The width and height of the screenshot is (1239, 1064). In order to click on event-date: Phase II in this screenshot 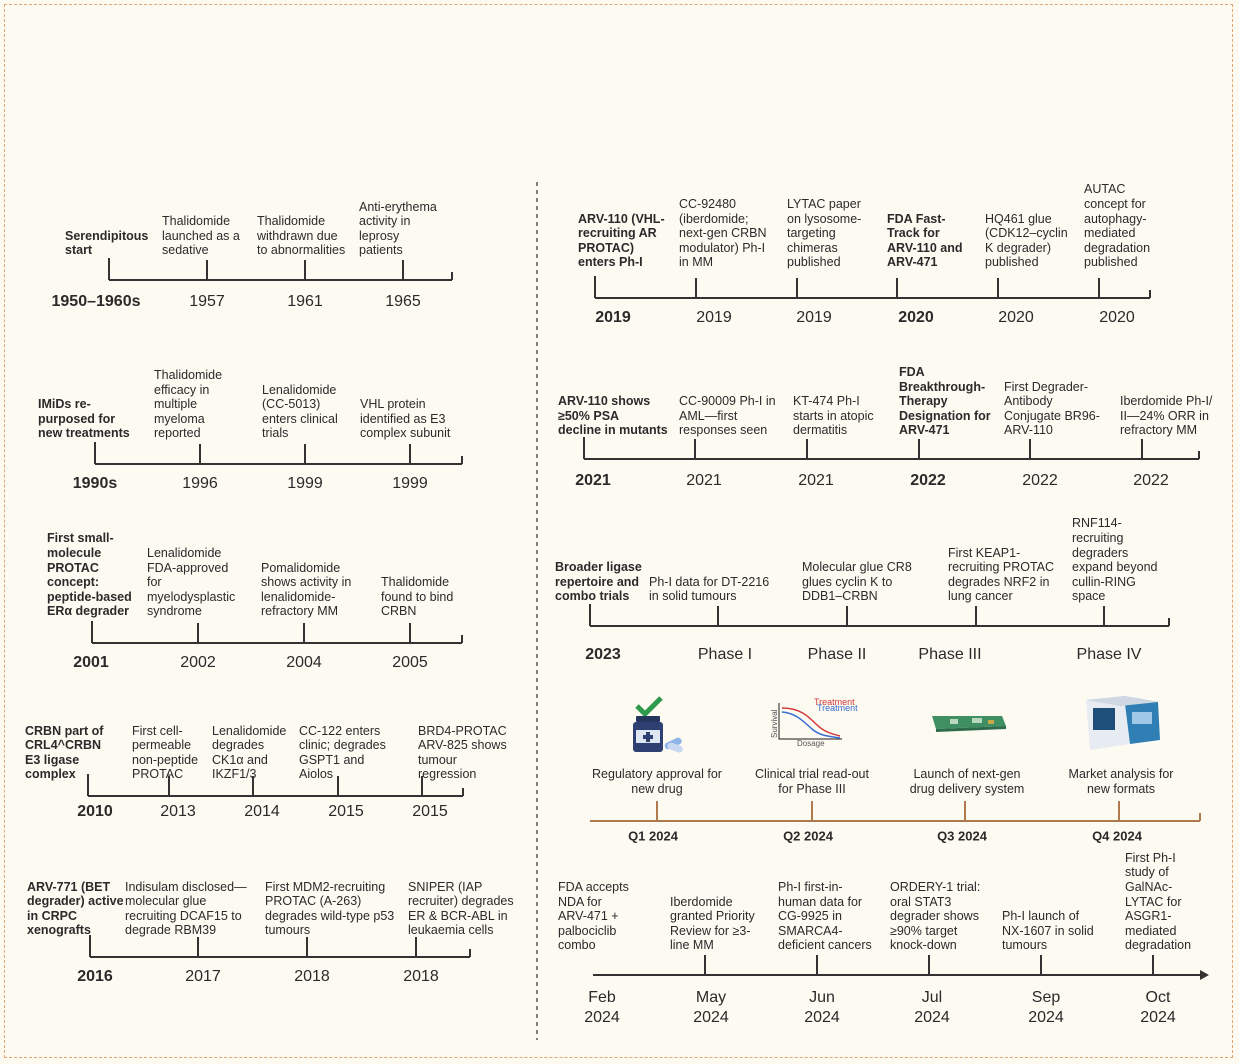, I will do `click(837, 654)`.